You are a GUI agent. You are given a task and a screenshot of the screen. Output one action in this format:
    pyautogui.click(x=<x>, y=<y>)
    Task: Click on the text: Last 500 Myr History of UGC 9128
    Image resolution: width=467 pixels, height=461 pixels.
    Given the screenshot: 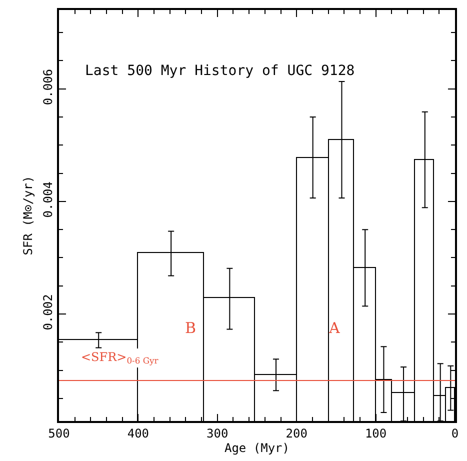 What is the action you would take?
    pyautogui.click(x=220, y=71)
    